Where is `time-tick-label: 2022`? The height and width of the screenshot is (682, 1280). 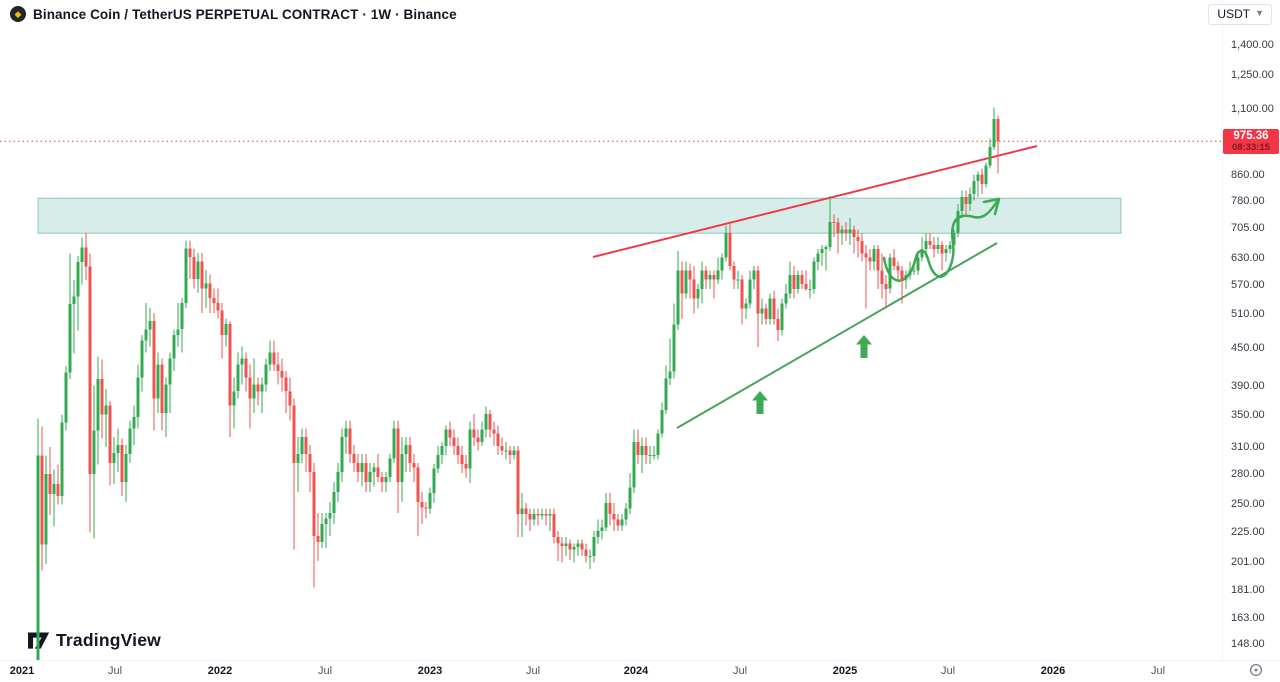
time-tick-label: 2022 is located at coordinates (220, 671).